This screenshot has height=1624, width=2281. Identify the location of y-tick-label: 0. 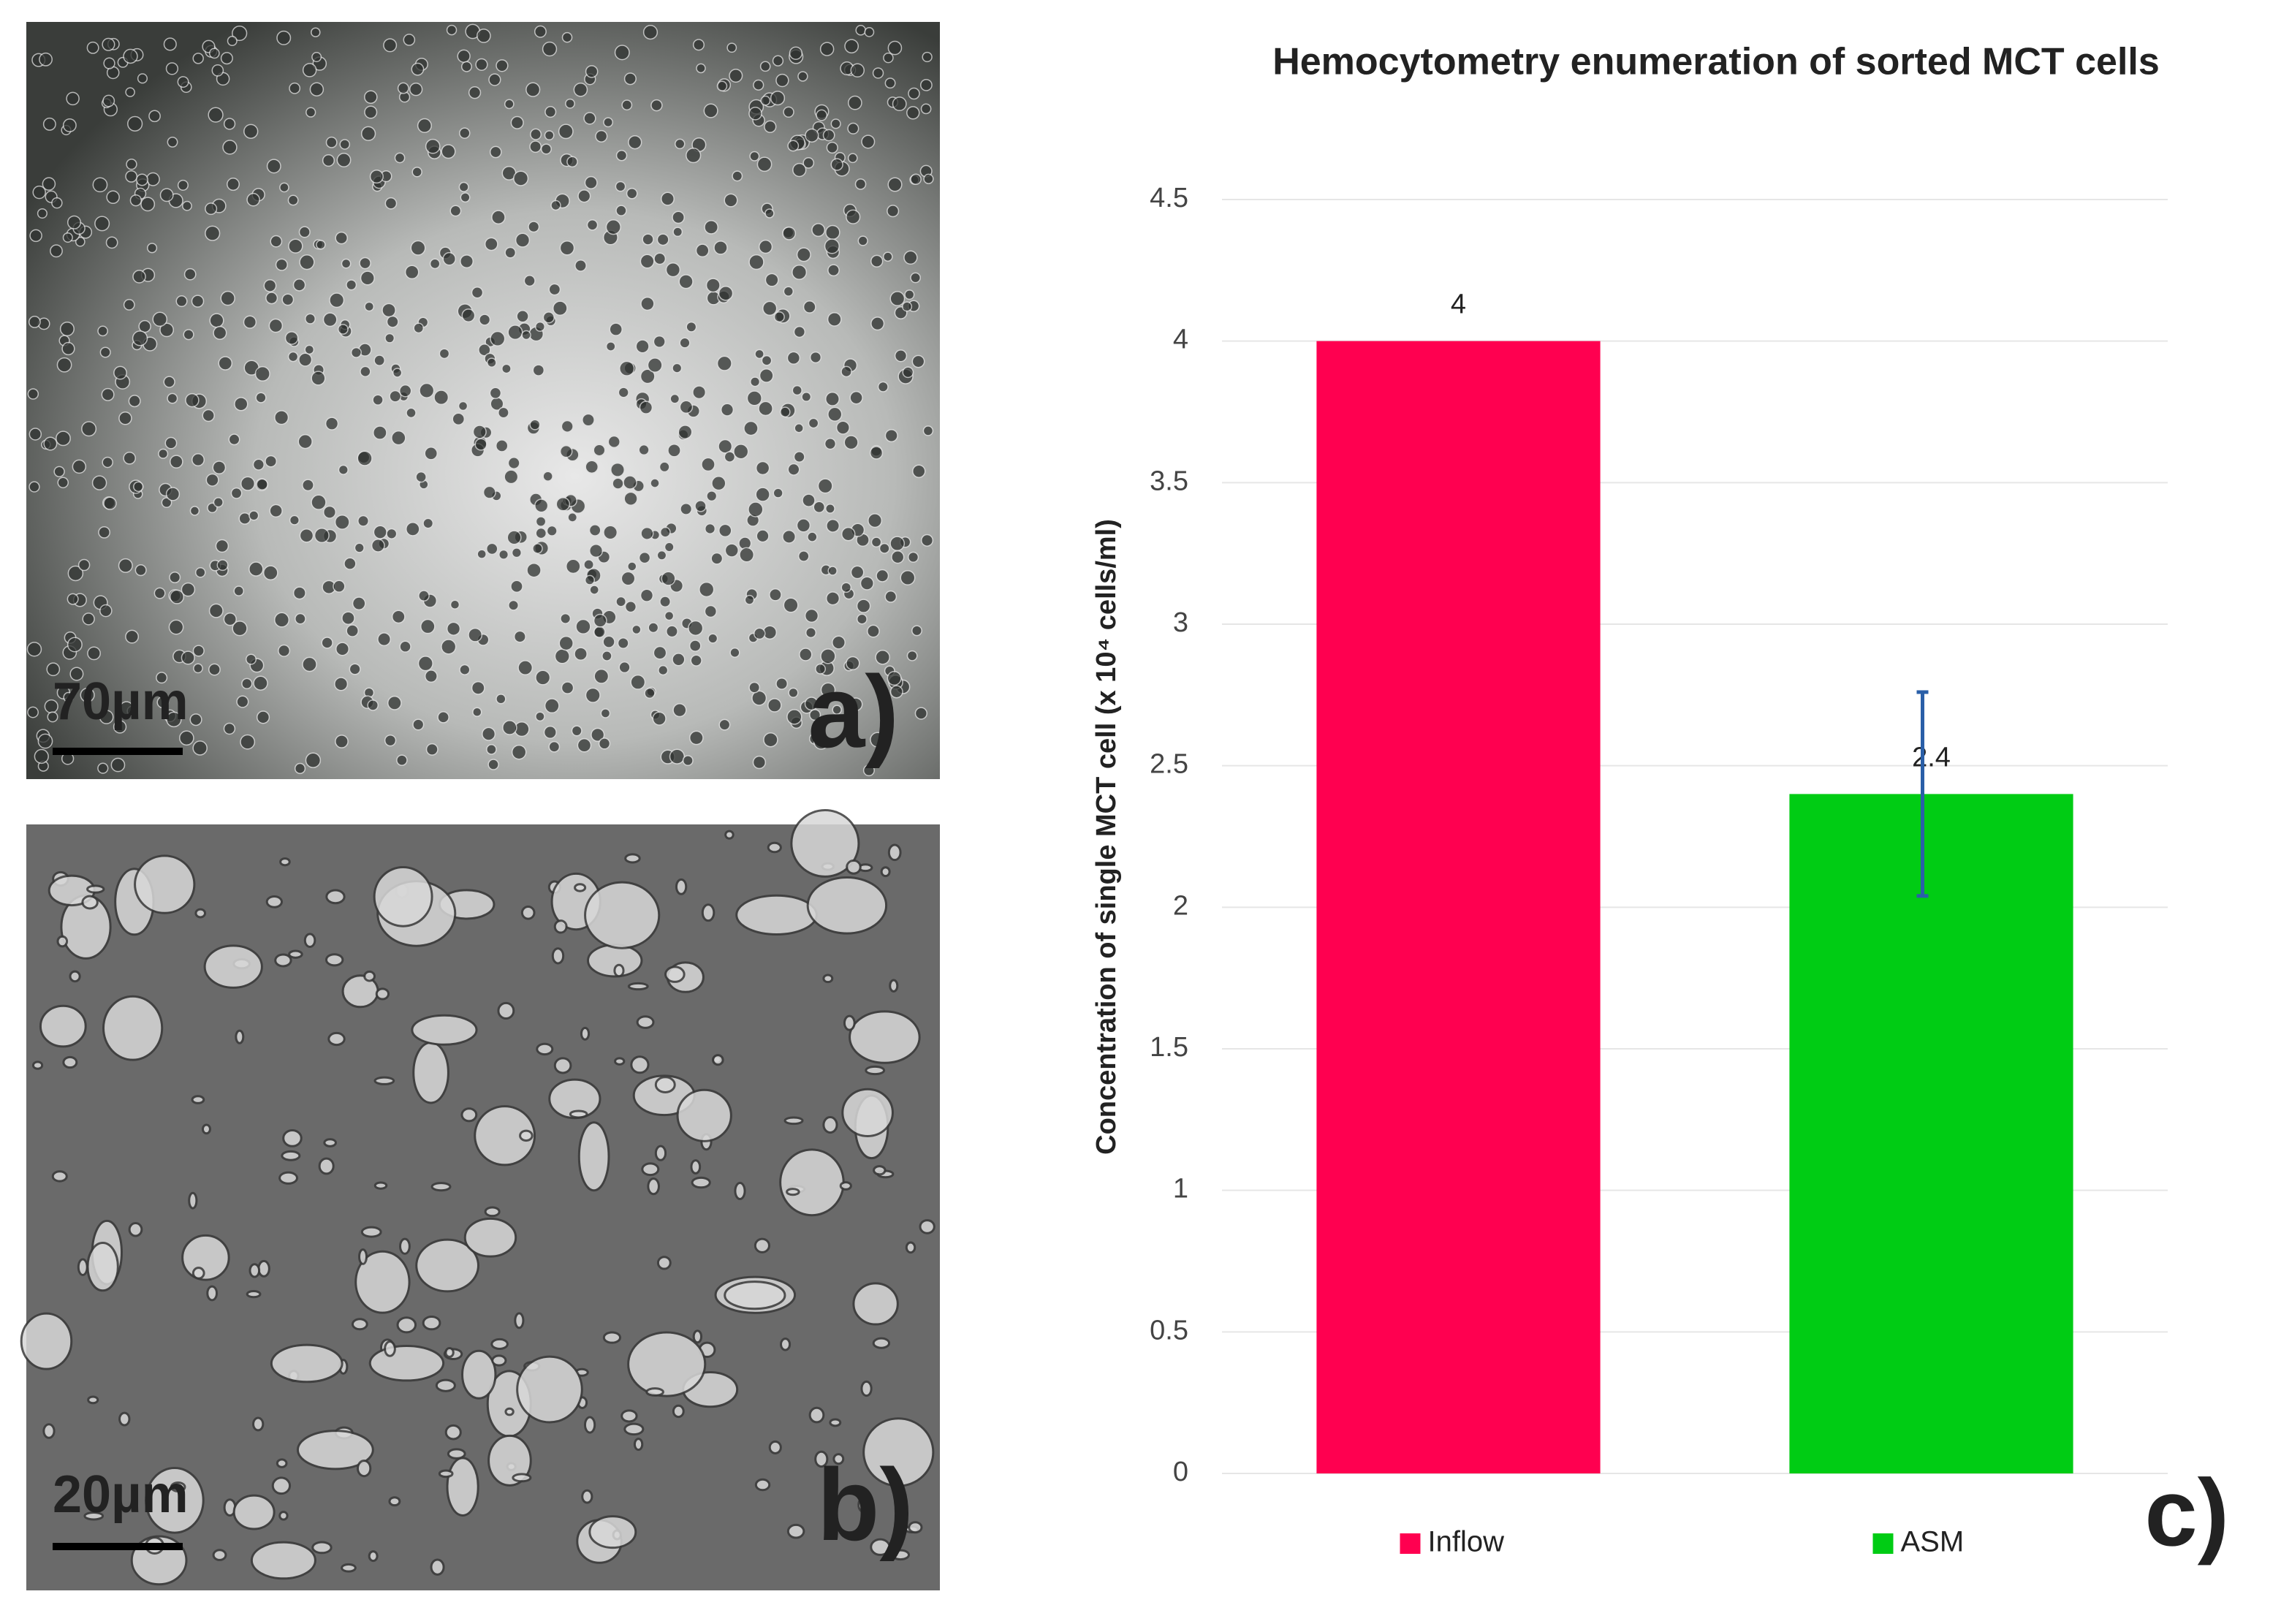
(1180, 1472).